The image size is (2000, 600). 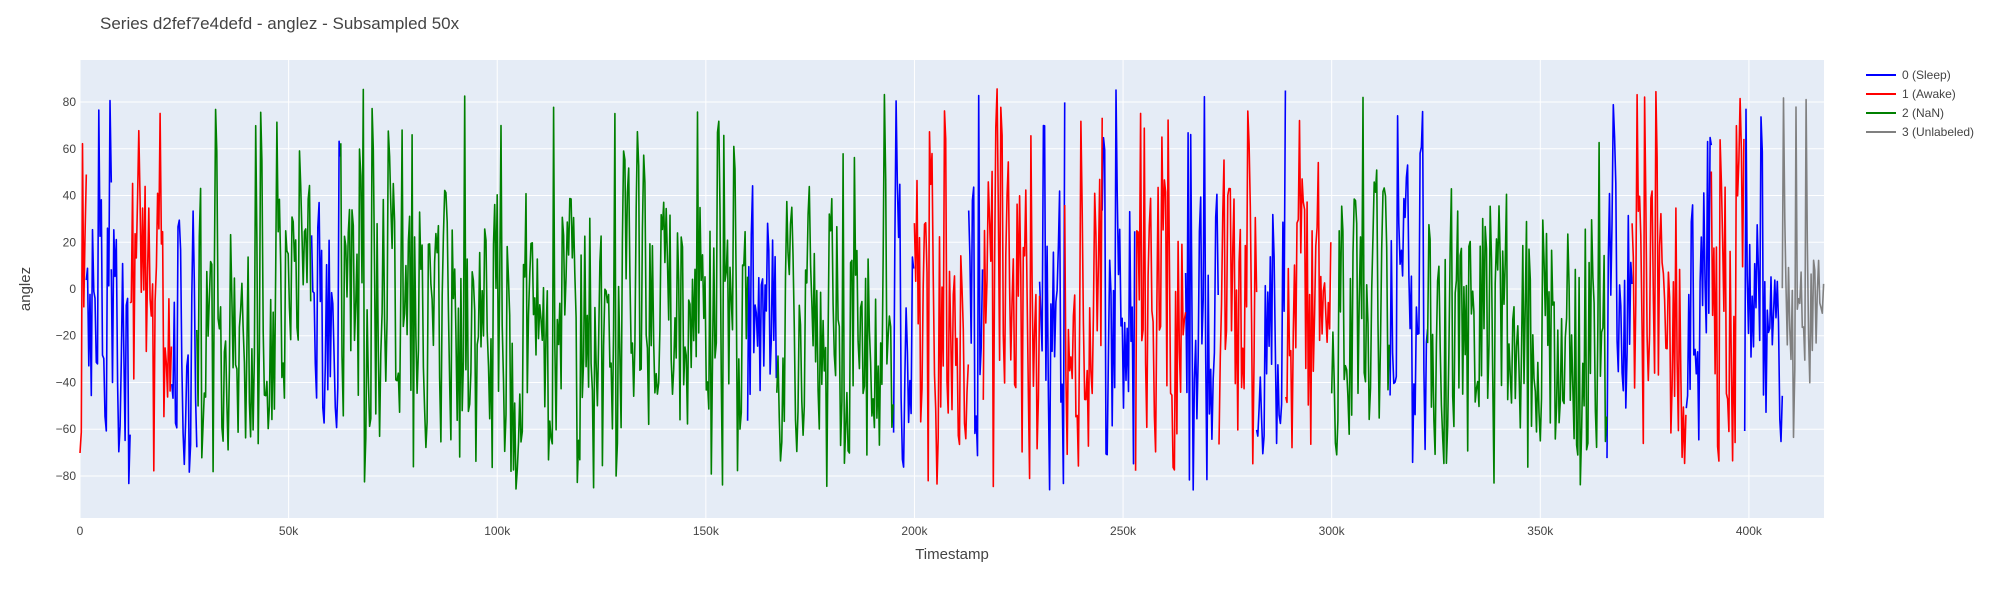 I want to click on y-tick-label: 80, so click(x=70, y=102).